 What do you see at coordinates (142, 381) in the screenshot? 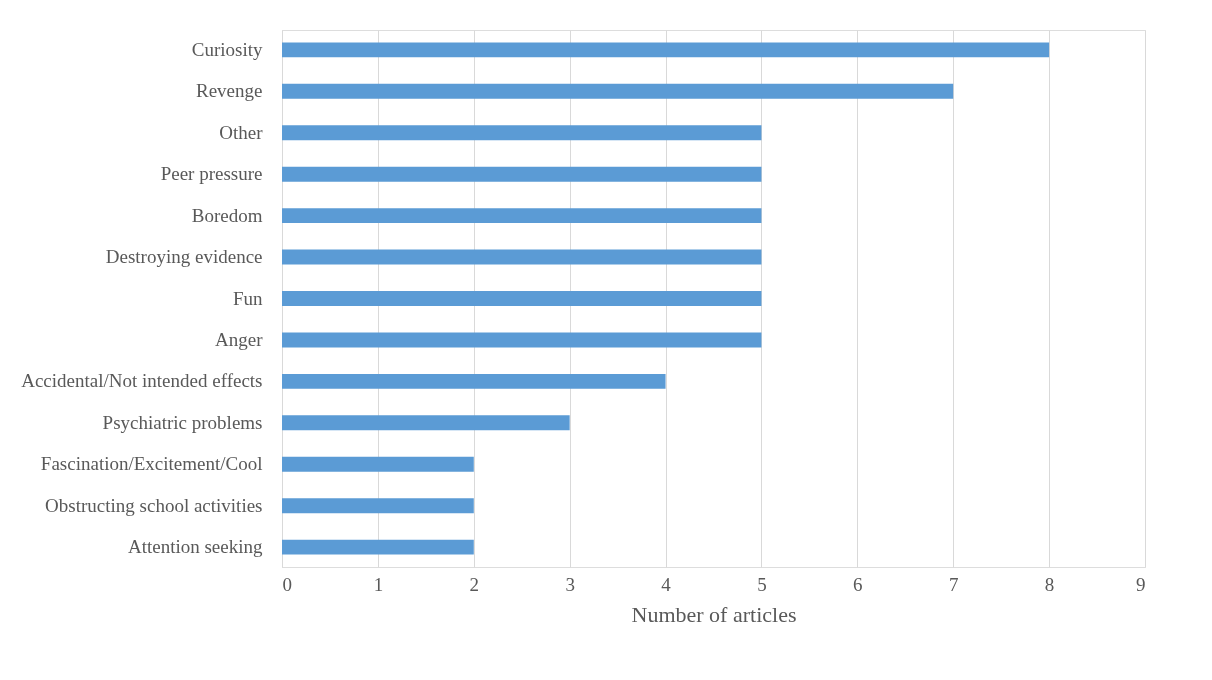
I see `y-tick-label: Accidental/Not intended effects` at bounding box center [142, 381].